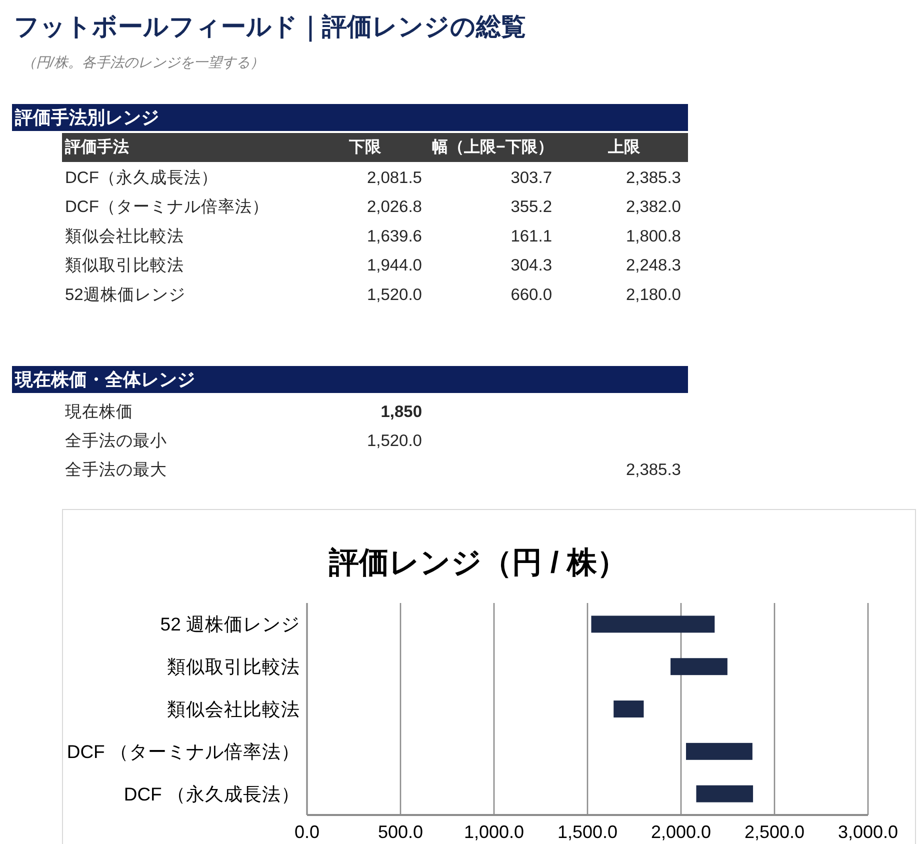  Describe the element at coordinates (531, 178) in the screenshot. I see `table-value: 303.7` at that location.